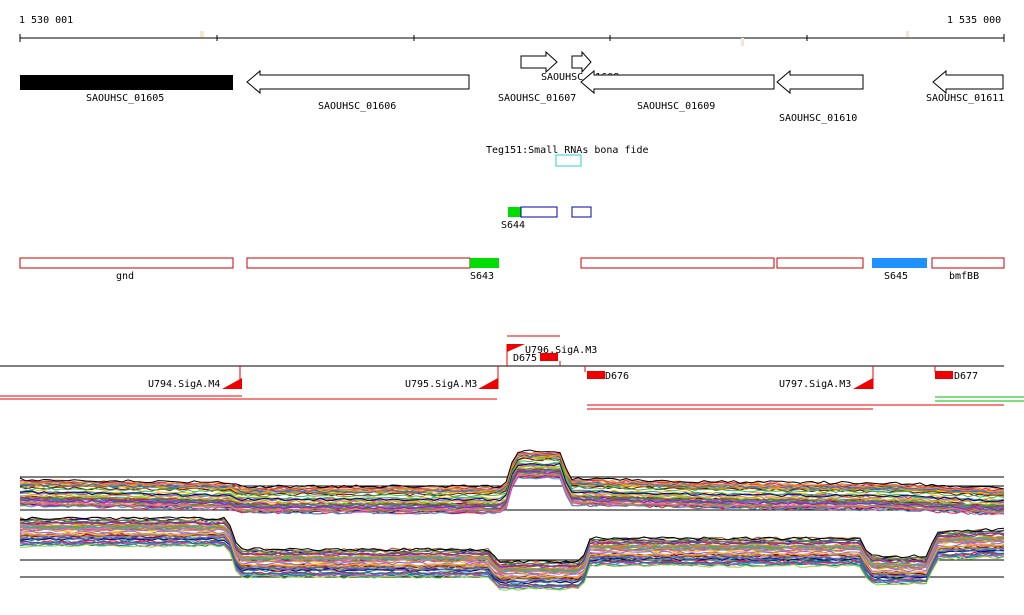 The width and height of the screenshot is (1024, 615). Describe the element at coordinates (441, 384) in the screenshot. I see `promoter-label: U795.SigA.M3` at that location.